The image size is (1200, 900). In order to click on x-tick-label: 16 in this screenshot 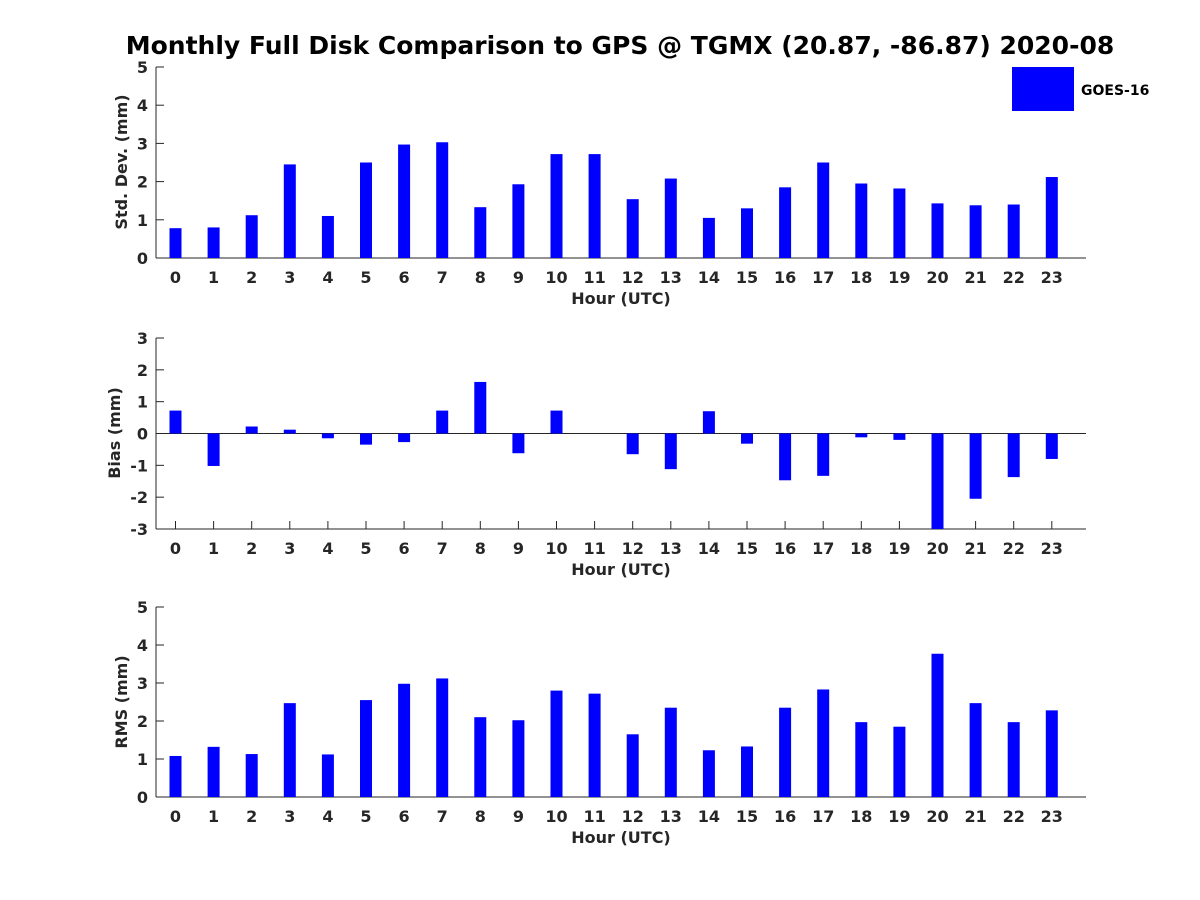, I will do `click(785, 548)`.